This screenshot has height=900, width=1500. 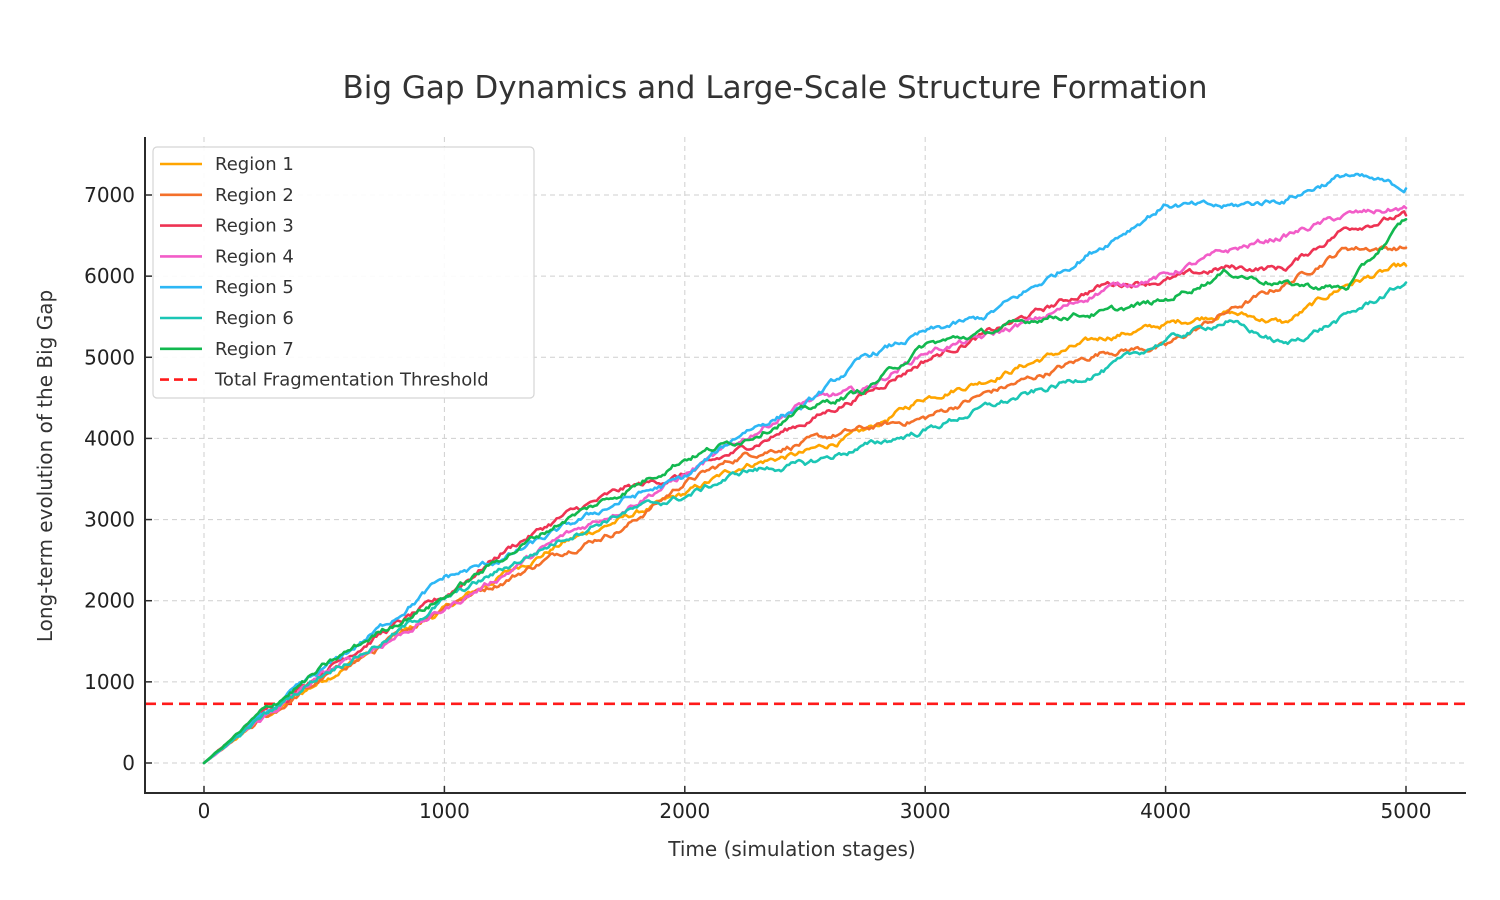 I want to click on x-tick-label: 1000, so click(x=444, y=811).